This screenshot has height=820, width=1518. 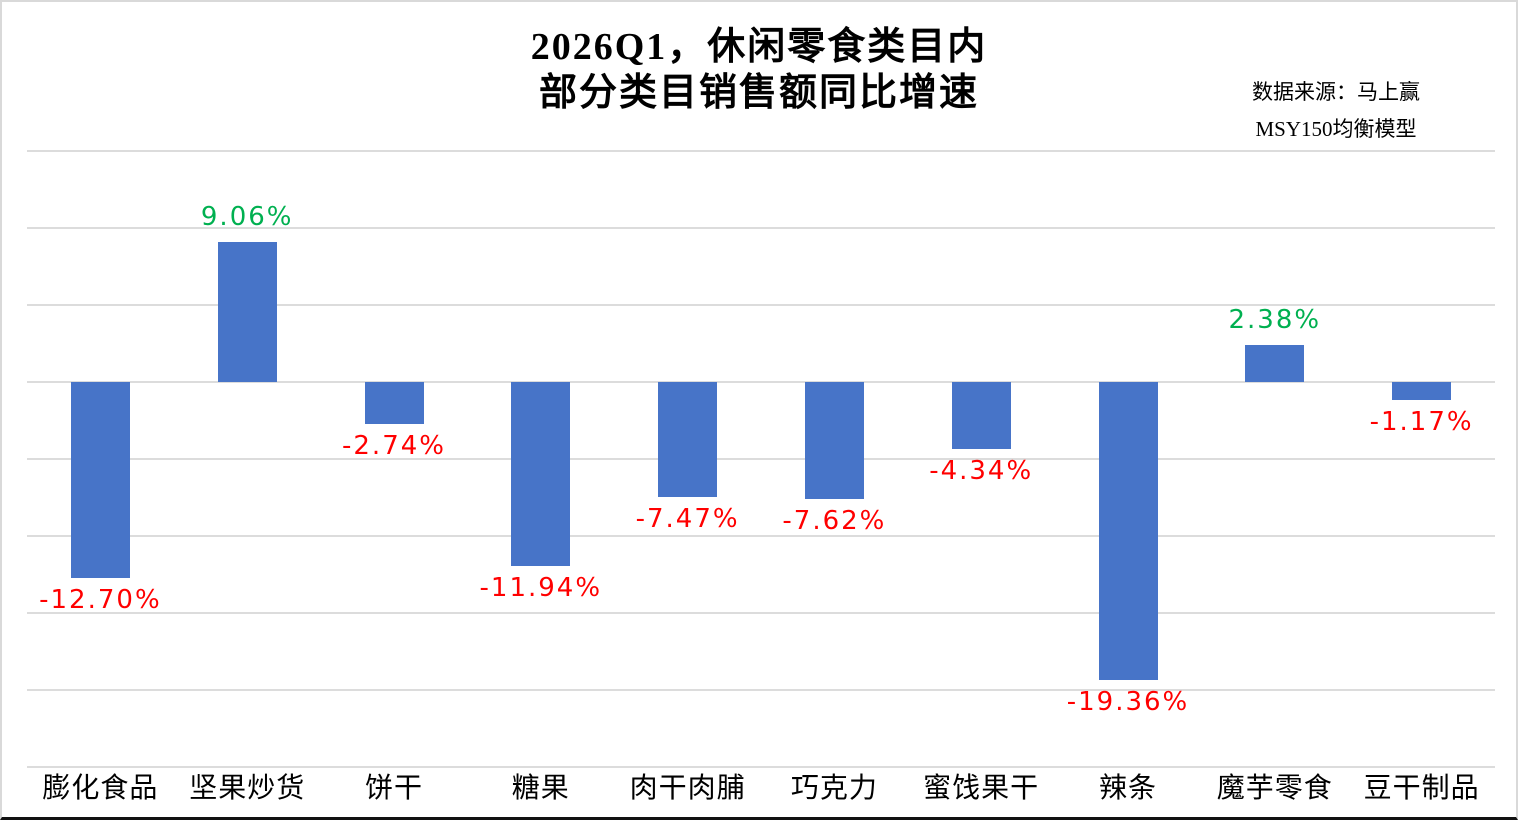 What do you see at coordinates (1421, 788) in the screenshot?
I see `category-label: 豆干制品` at bounding box center [1421, 788].